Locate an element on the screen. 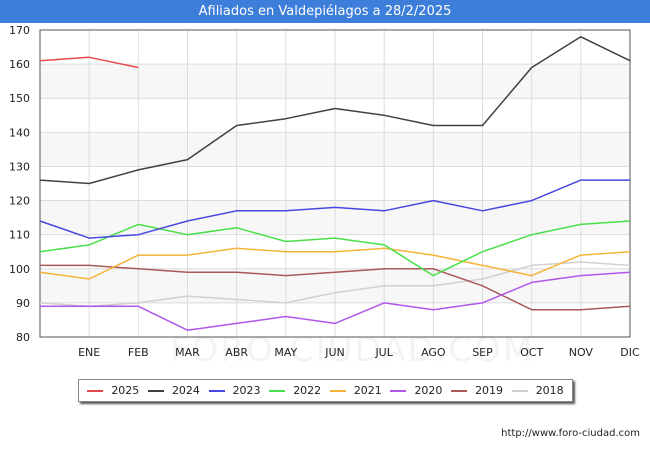  x-tick-label: SEP is located at coordinates (482, 352).